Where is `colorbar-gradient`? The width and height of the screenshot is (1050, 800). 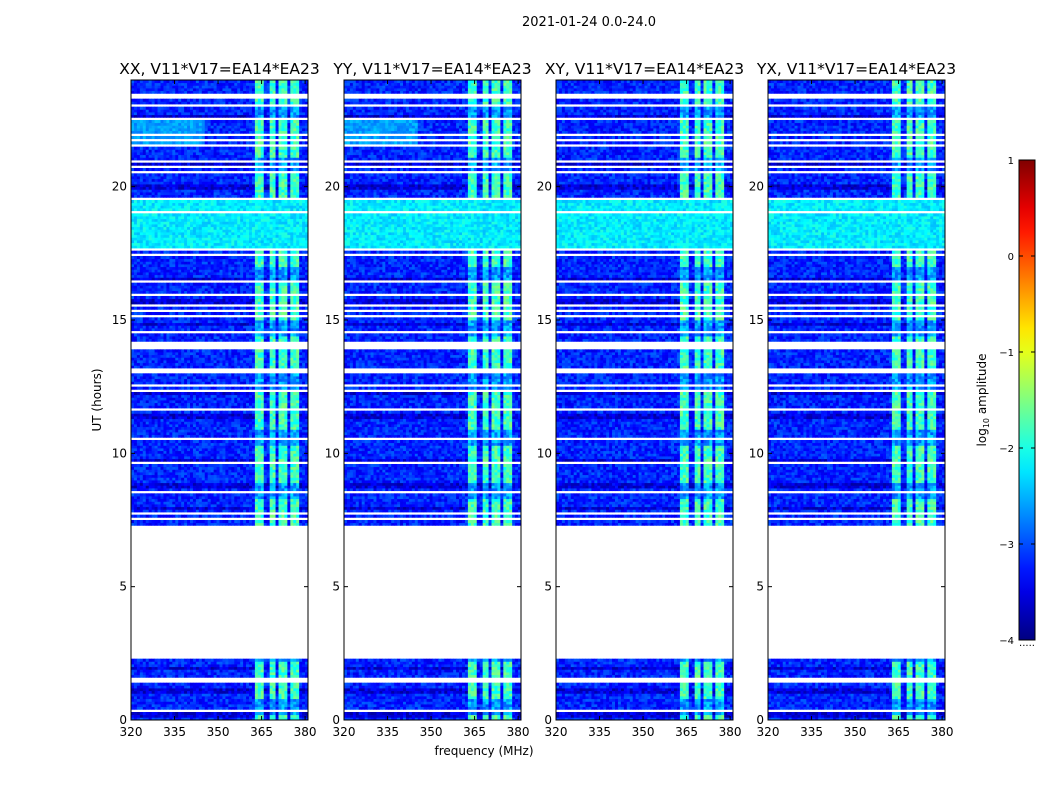
colorbar-gradient is located at coordinates (1027, 400).